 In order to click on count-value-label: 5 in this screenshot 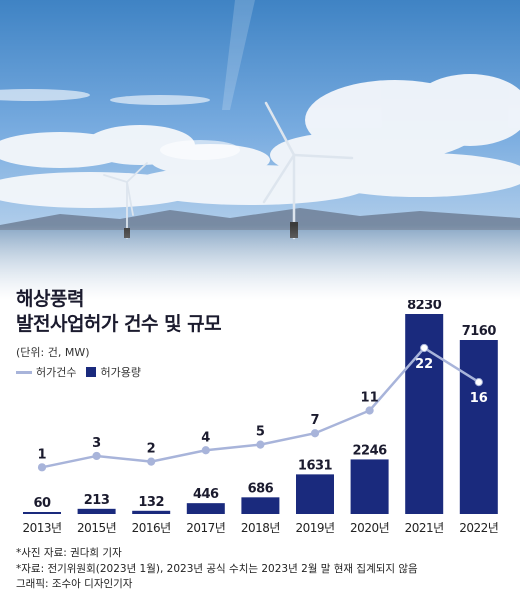, I will do `click(260, 432)`.